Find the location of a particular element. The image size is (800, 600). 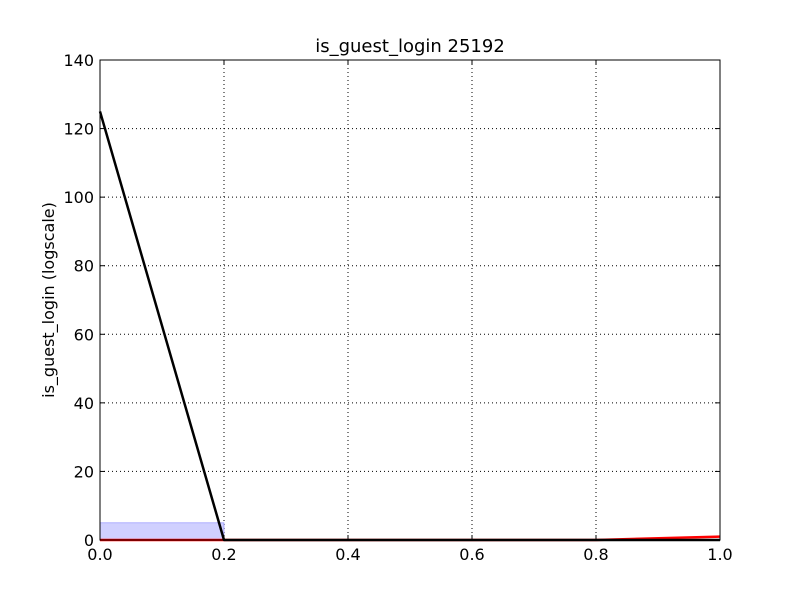

y-tick-label: 80 is located at coordinates (84, 266).